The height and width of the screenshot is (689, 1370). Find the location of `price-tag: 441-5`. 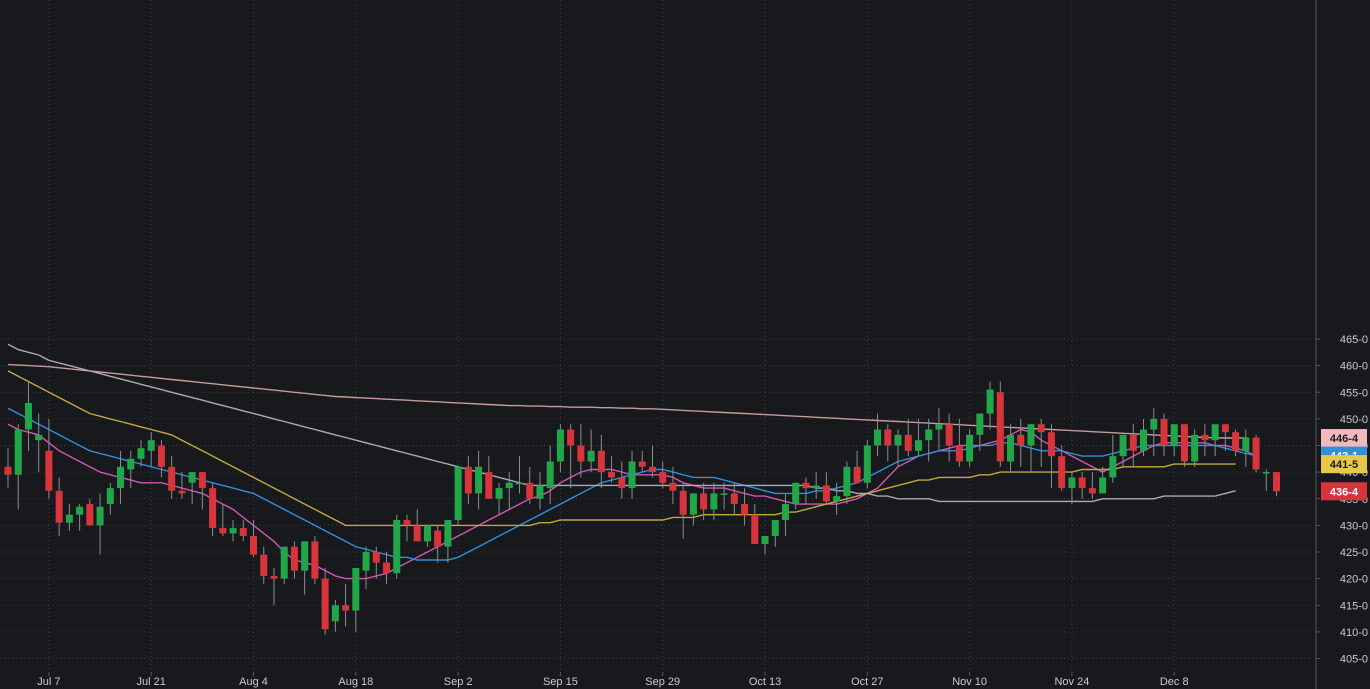

price-tag: 441-5 is located at coordinates (1344, 464).